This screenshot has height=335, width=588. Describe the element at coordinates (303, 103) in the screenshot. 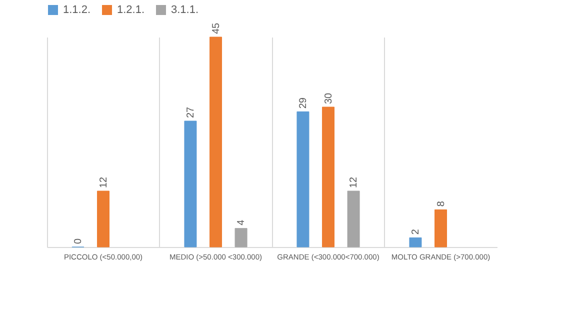

I see `data-label: 29` at that location.